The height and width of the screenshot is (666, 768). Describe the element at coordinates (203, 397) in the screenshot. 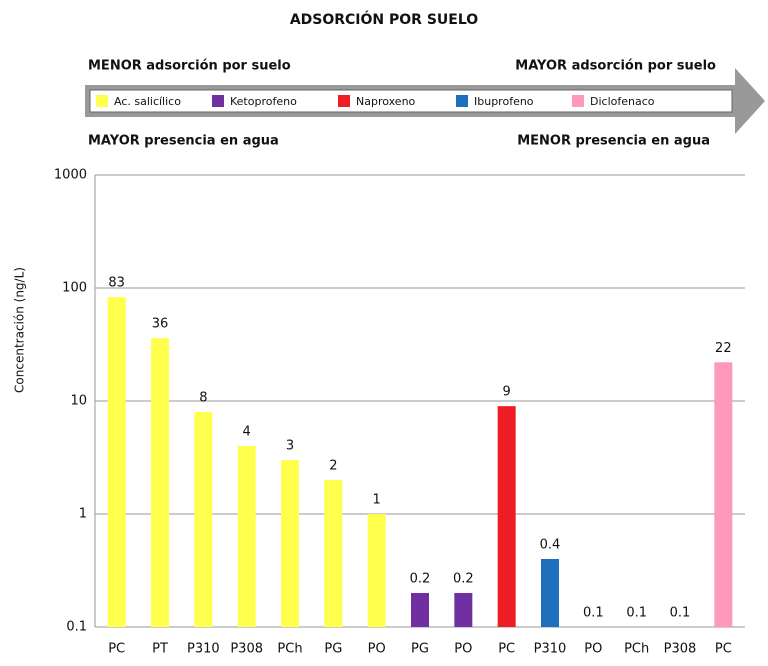

I see `value-label: 8` at that location.